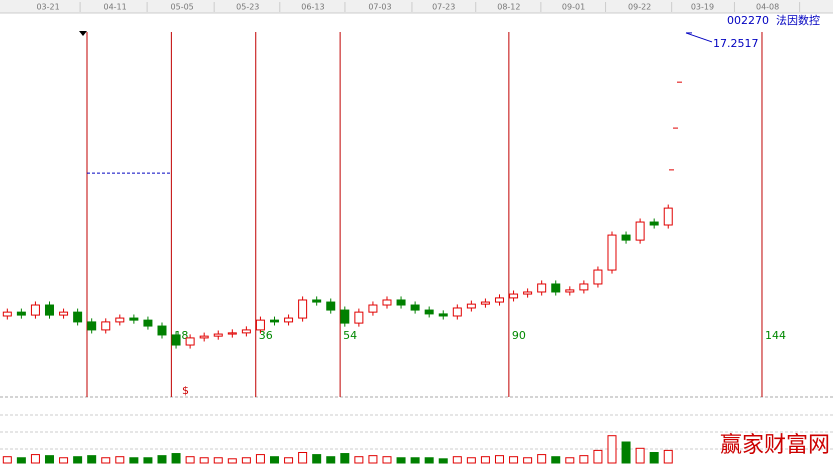 Image resolution: width=833 pixels, height=466 pixels. Describe the element at coordinates (114, 7) in the screenshot. I see `date-label: 04-11` at that location.